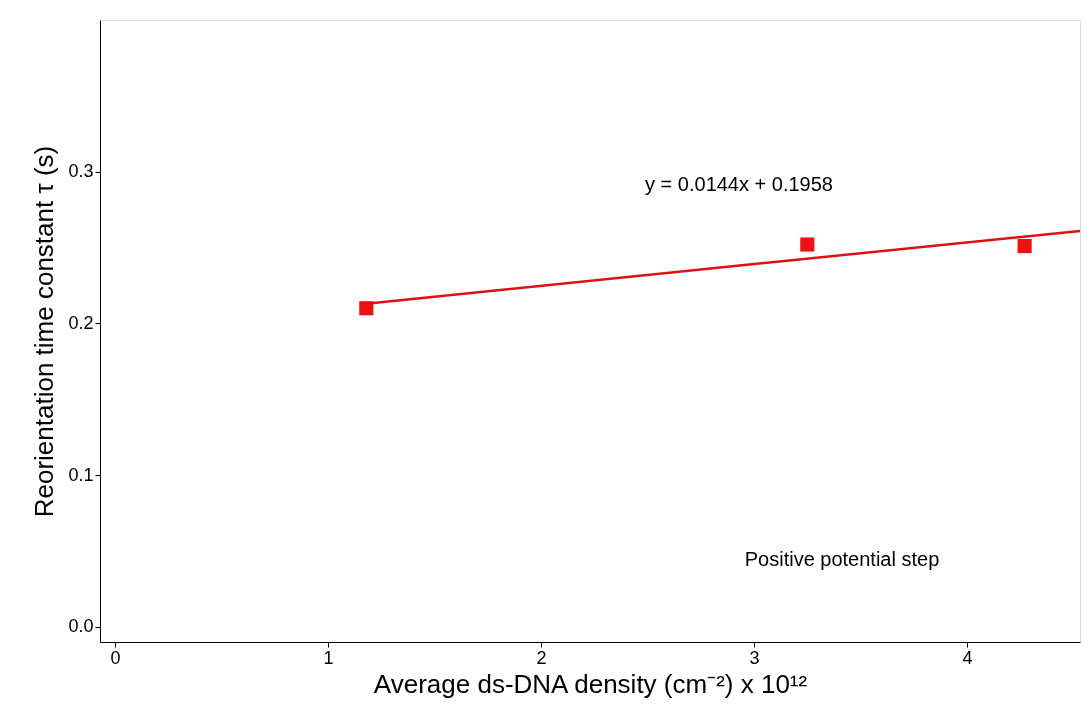 The width and height of the screenshot is (1090, 725). Describe the element at coordinates (842, 559) in the screenshot. I see `annotation: Positive potential step` at that location.